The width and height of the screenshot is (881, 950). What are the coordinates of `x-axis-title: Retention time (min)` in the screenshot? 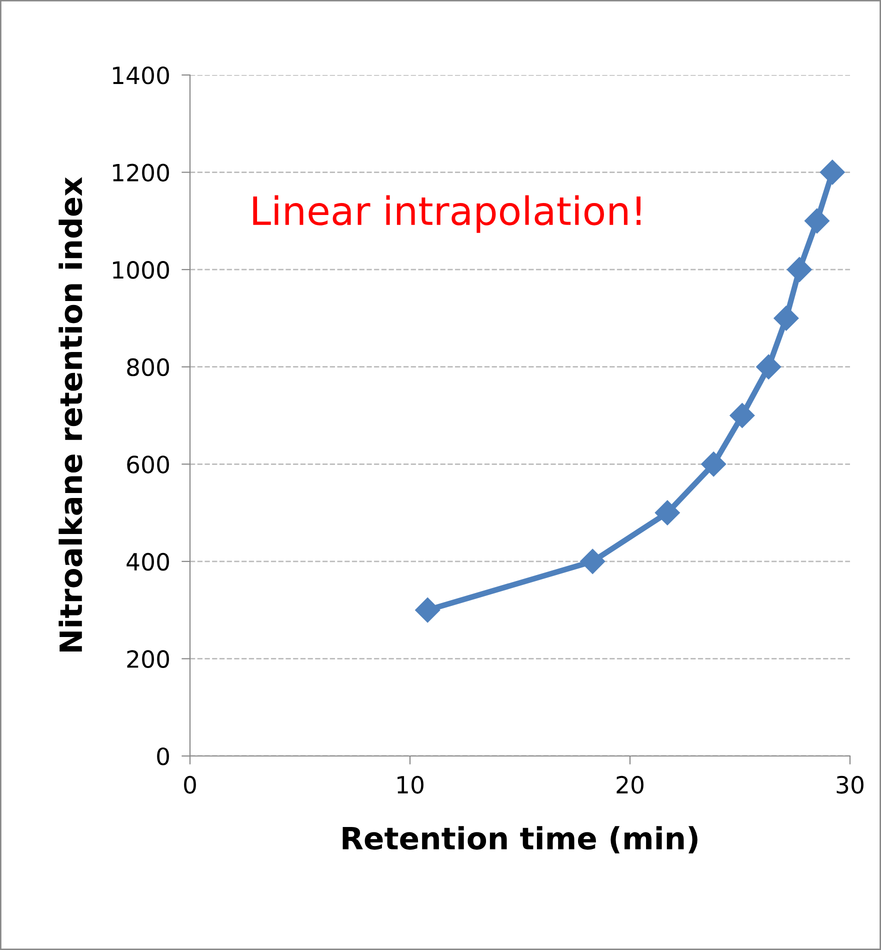 It's located at (520, 840).